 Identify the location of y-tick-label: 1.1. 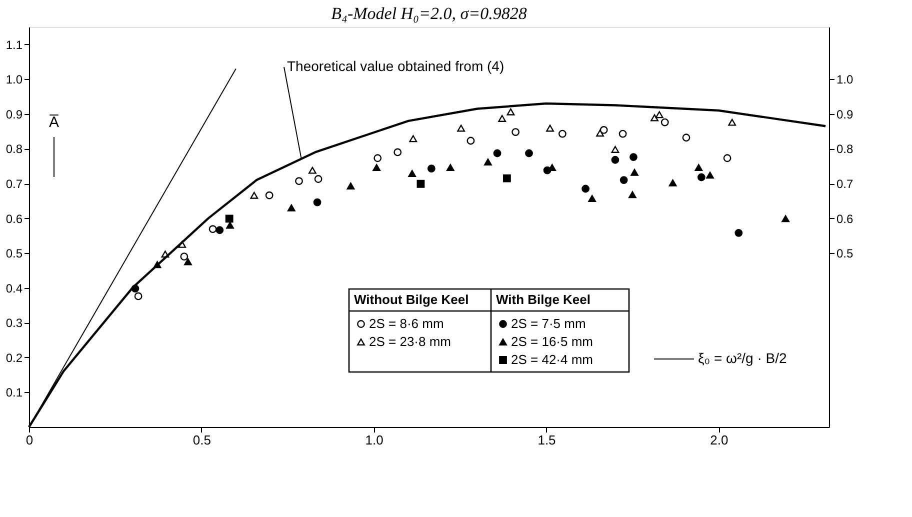
(14, 45).